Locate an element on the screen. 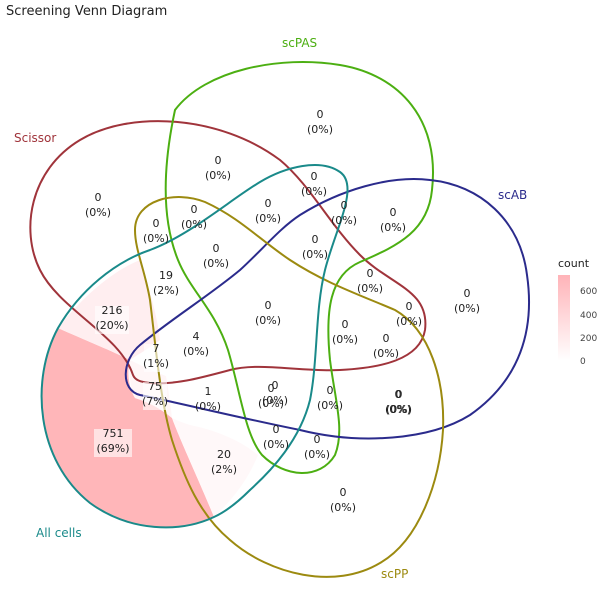 The width and height of the screenshot is (600, 600). region-count: 75 is located at coordinates (155, 386).